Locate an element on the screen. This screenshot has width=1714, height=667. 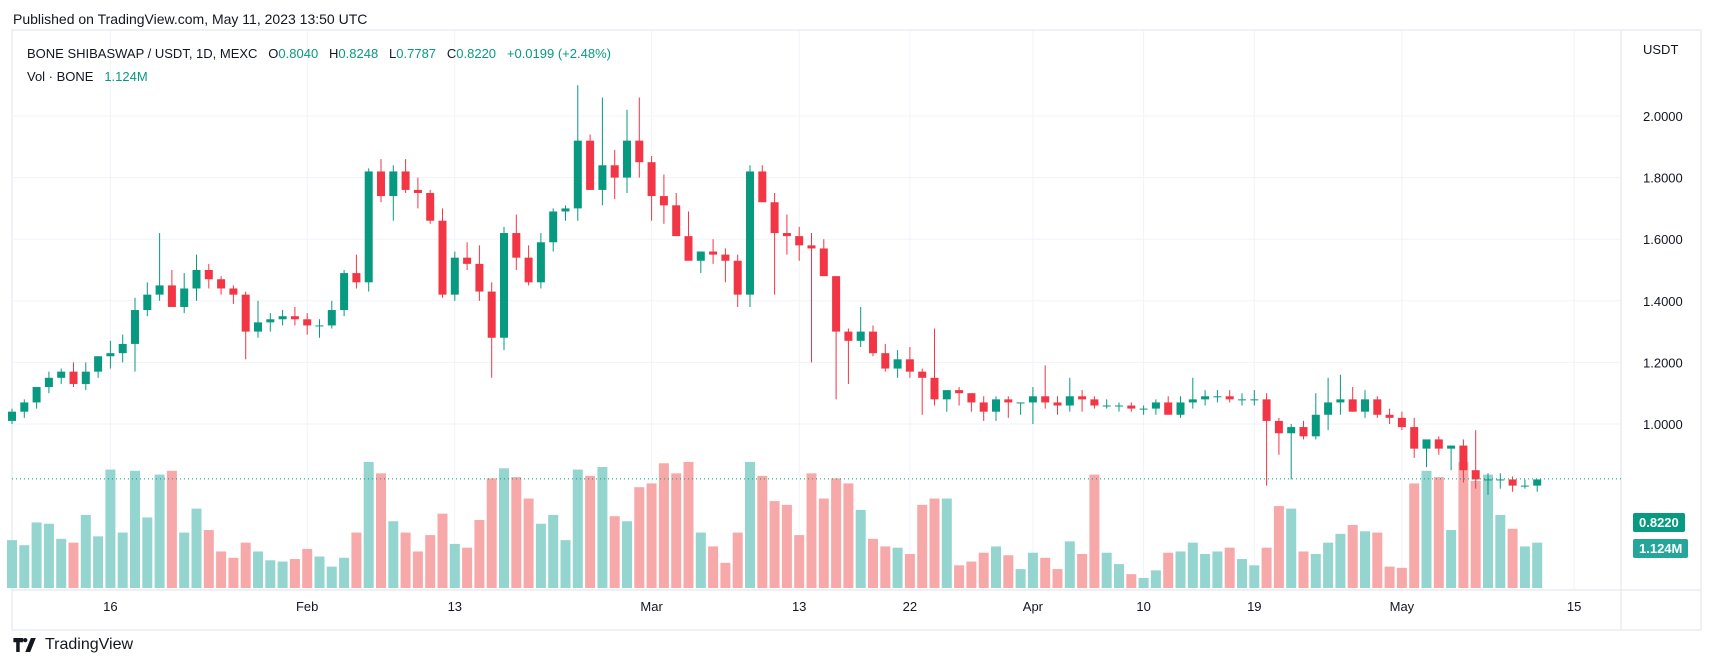
currency-label: USDT is located at coordinates (1661, 49).